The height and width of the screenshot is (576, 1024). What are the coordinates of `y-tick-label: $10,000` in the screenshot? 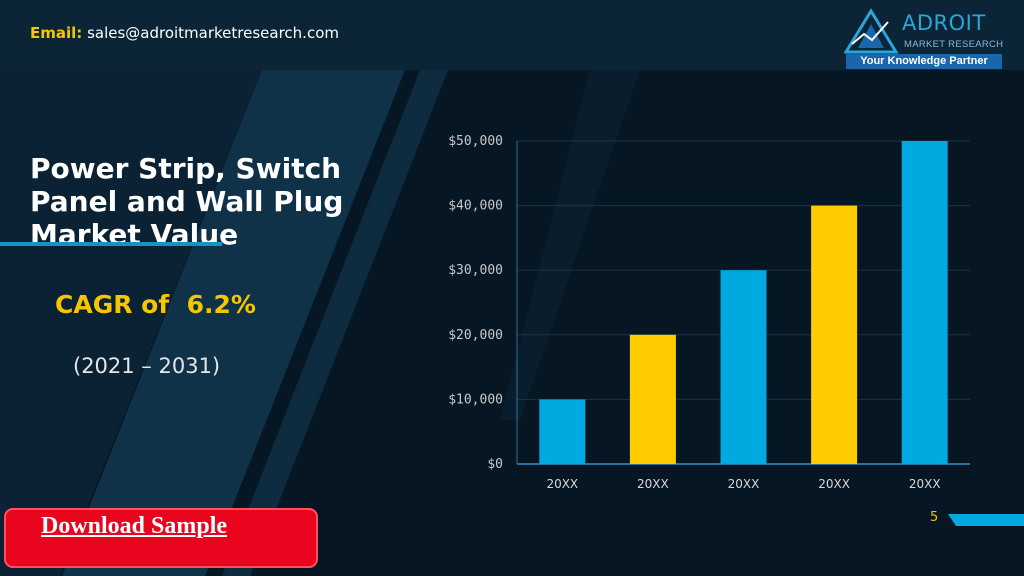 It's located at (475, 399).